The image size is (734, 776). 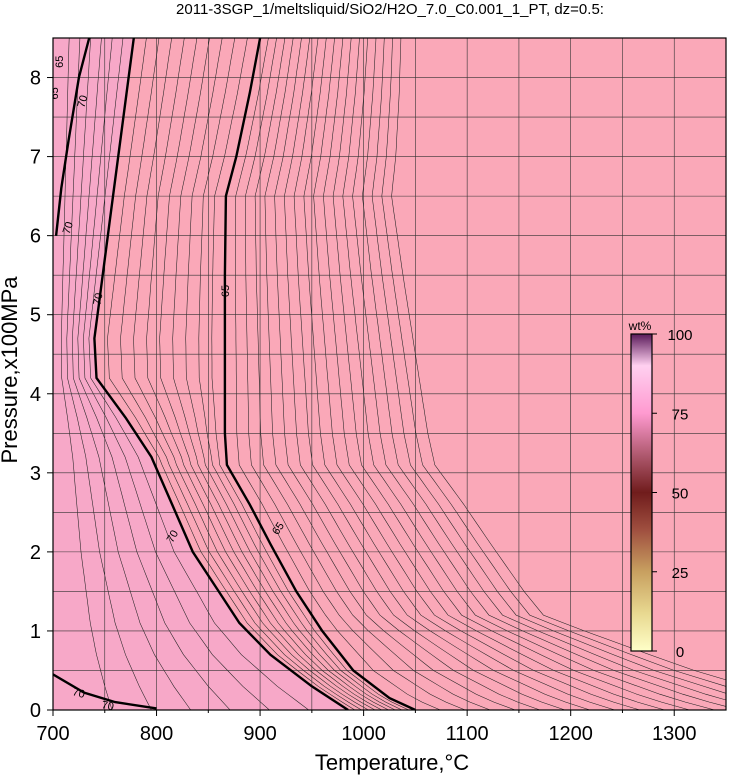 I want to click on colorbar-tick-label: 0, so click(x=680, y=652).